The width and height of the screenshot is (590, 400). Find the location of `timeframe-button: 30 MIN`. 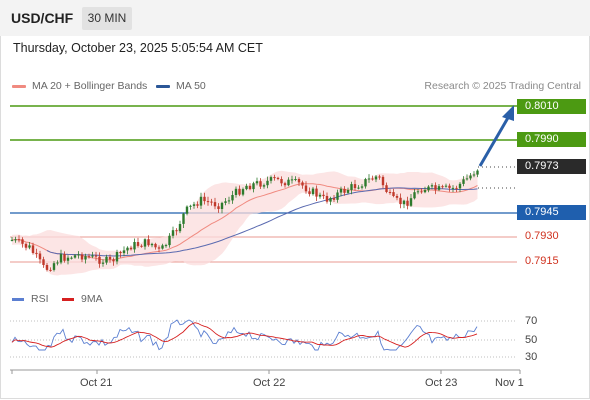

timeframe-button: 30 MIN is located at coordinates (107, 18).